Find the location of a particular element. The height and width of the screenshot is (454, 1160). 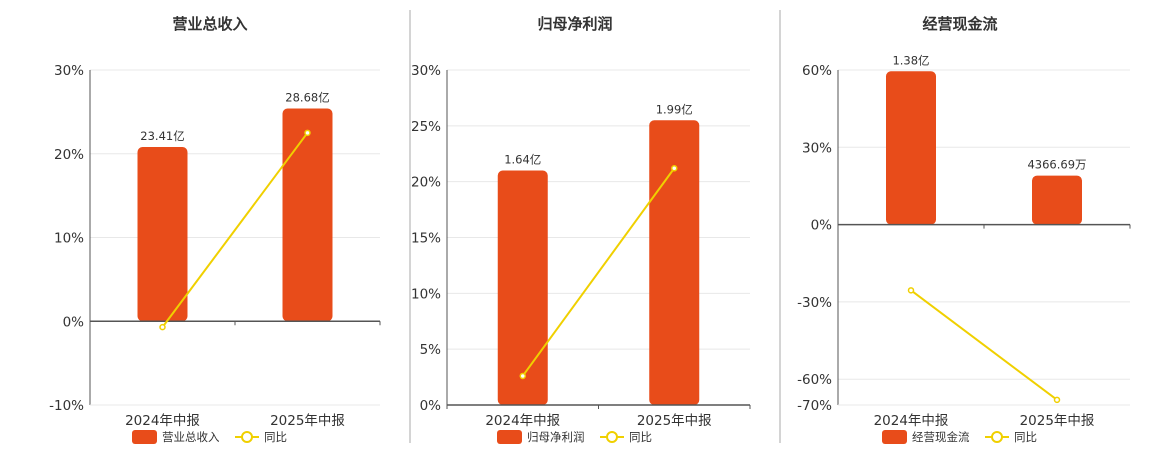

data-label: 4366.69万 is located at coordinates (1056, 165).